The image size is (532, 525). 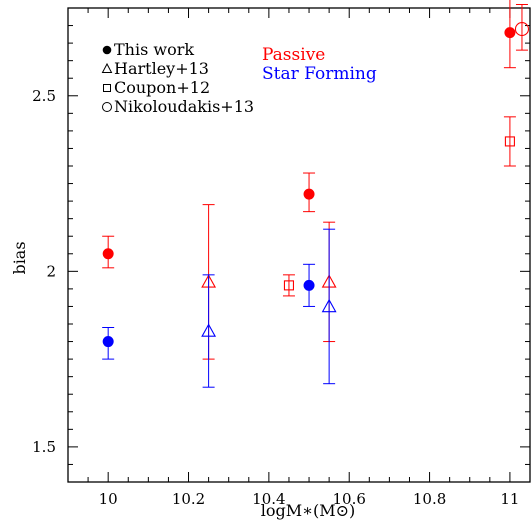 What do you see at coordinates (44, 96) in the screenshot?
I see `y-tick-label: 2.5` at bounding box center [44, 96].